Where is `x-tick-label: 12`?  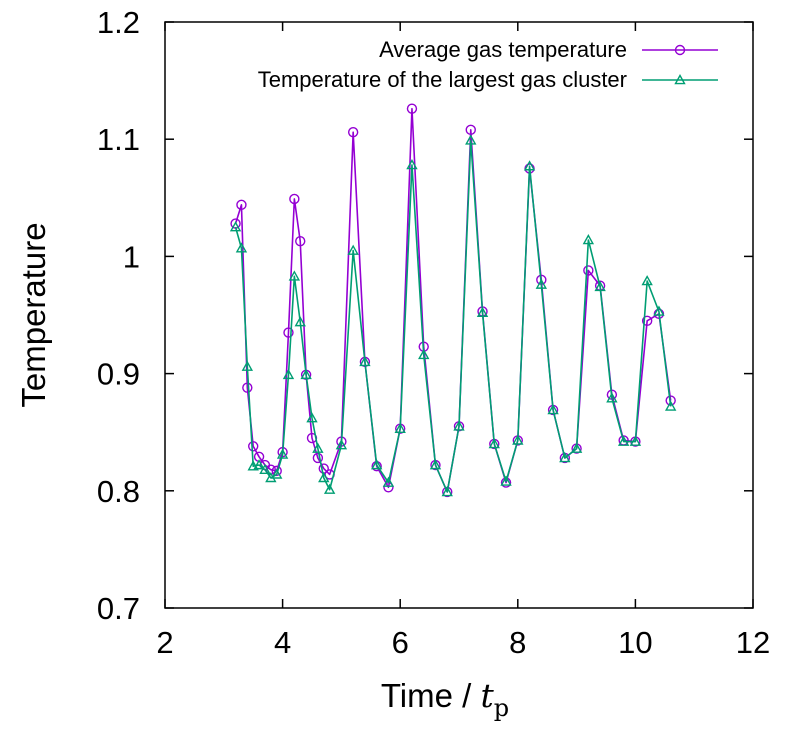
x-tick-label: 12 is located at coordinates (753, 642).